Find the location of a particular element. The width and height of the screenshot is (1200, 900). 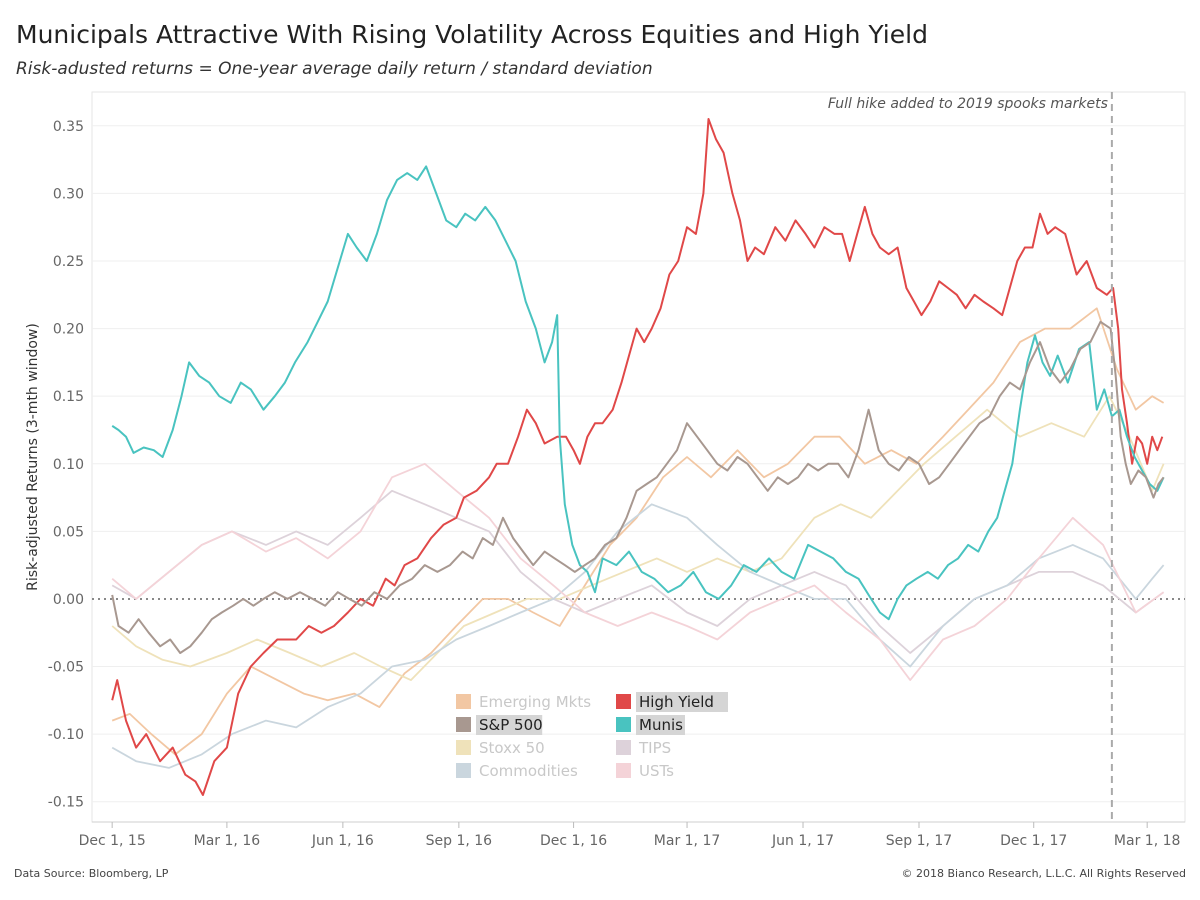

legend-item-stoxx-50: Stoxx 50 is located at coordinates (500, 748).